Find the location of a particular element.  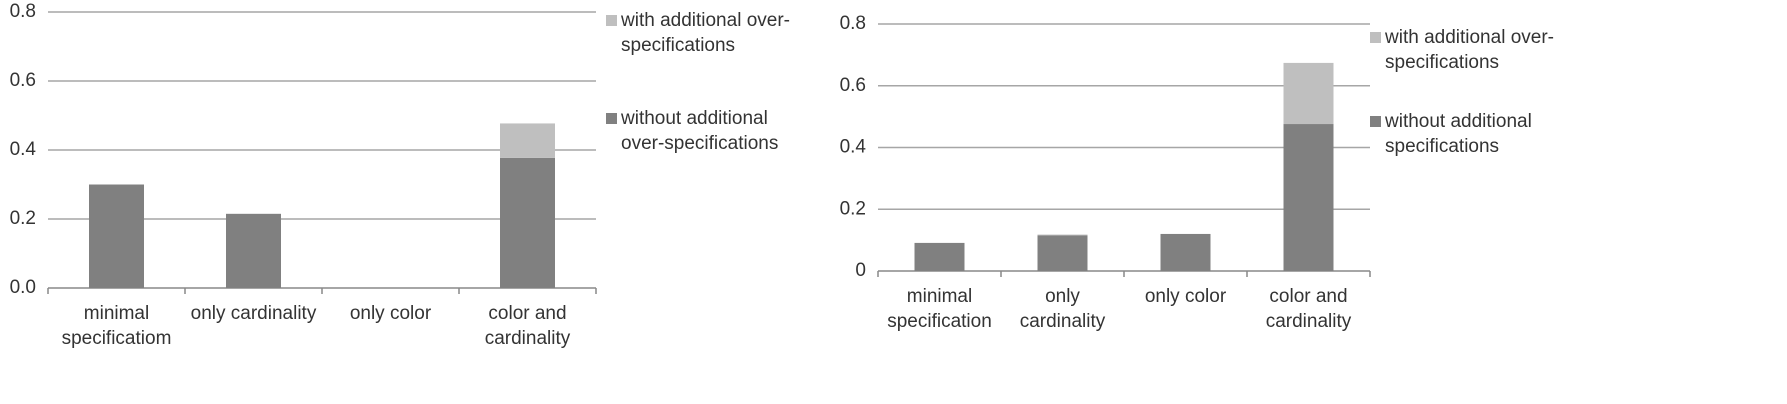

x-tick-label: minimal specification is located at coordinates (939, 309).